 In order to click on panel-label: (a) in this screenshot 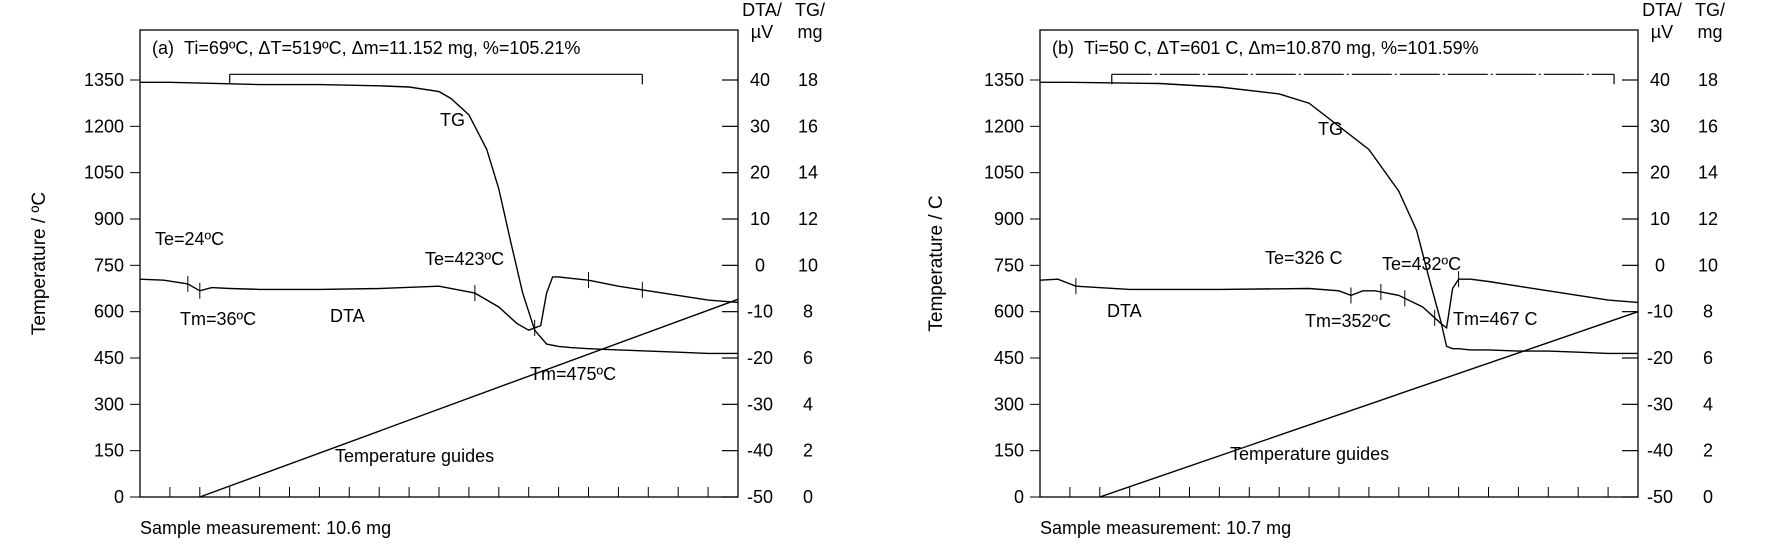, I will do `click(163, 48)`.